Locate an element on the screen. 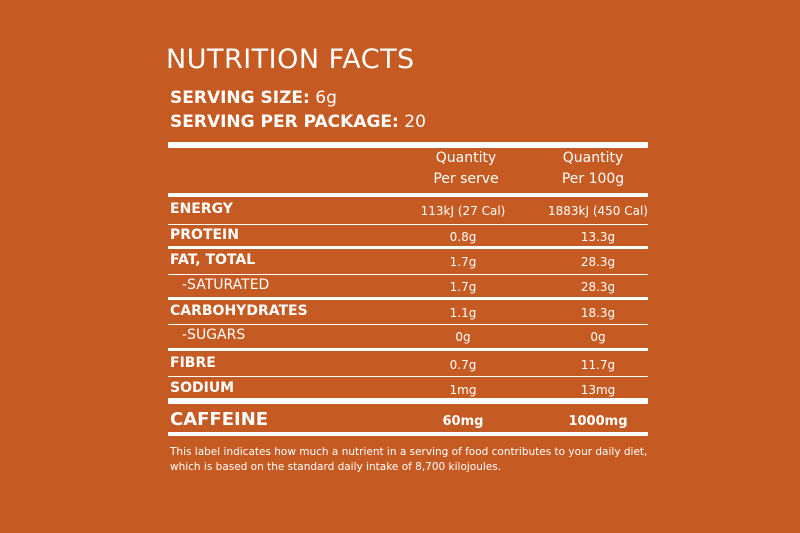 This screenshot has height=533, width=800. nutrient-per-serve: 1mg is located at coordinates (463, 390).